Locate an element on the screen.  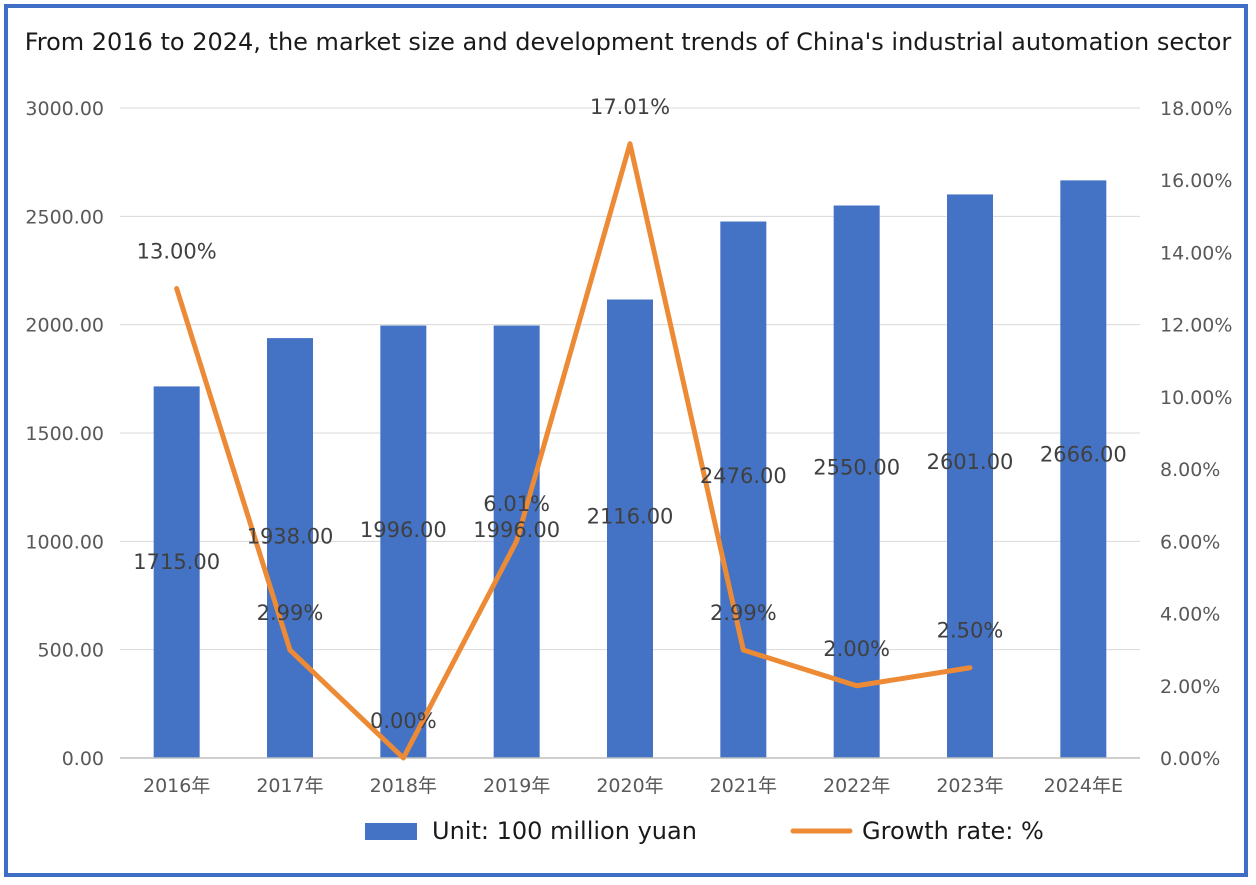
x-tick-label: 2017年 is located at coordinates (289, 786).